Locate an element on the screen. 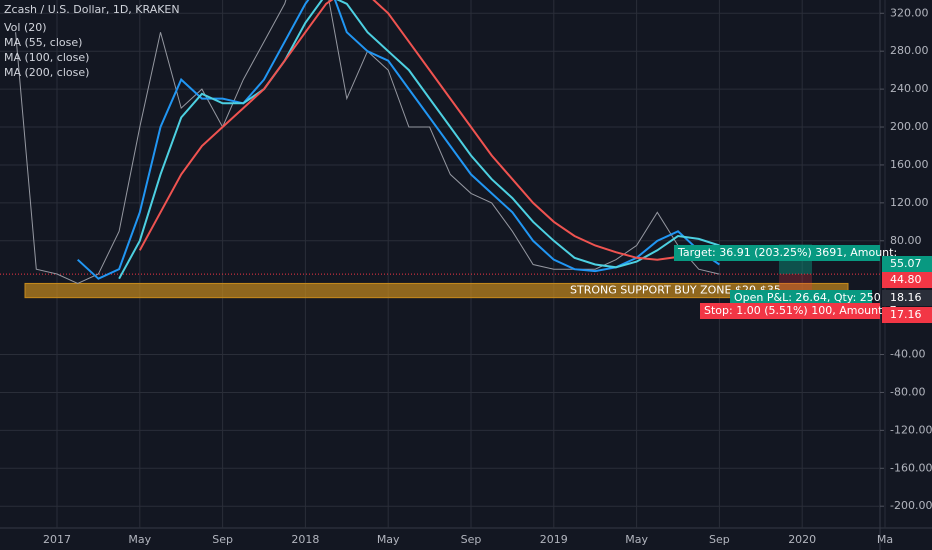 This screenshot has height=550, width=932. y-tick-label: 200.00 is located at coordinates (909, 126).